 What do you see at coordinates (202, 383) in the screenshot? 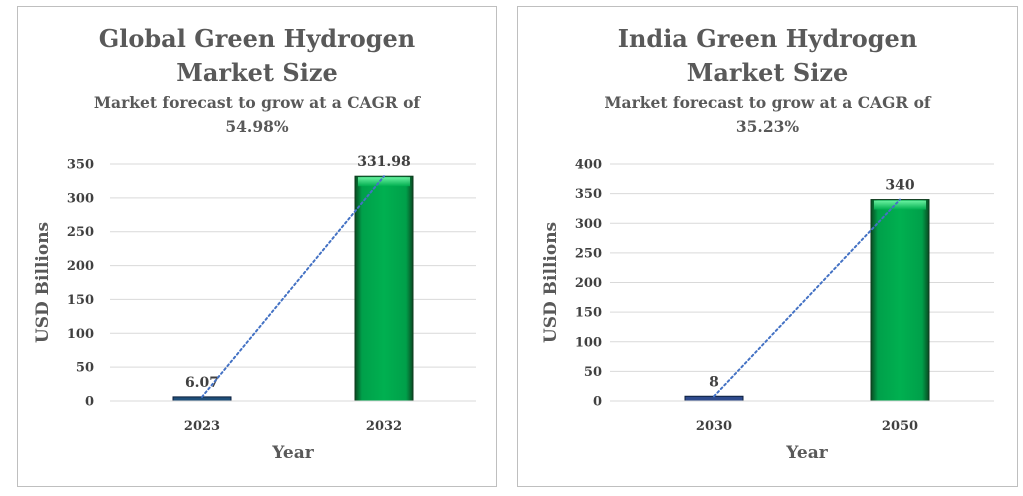
I see `data-label-2023: 6.07` at bounding box center [202, 383].